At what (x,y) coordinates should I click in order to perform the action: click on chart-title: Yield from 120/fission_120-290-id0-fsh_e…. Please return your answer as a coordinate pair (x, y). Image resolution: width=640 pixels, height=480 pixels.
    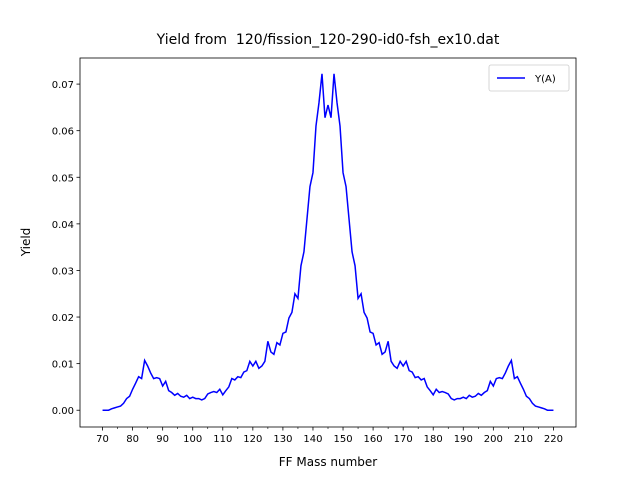
    Looking at the image, I should click on (328, 40).